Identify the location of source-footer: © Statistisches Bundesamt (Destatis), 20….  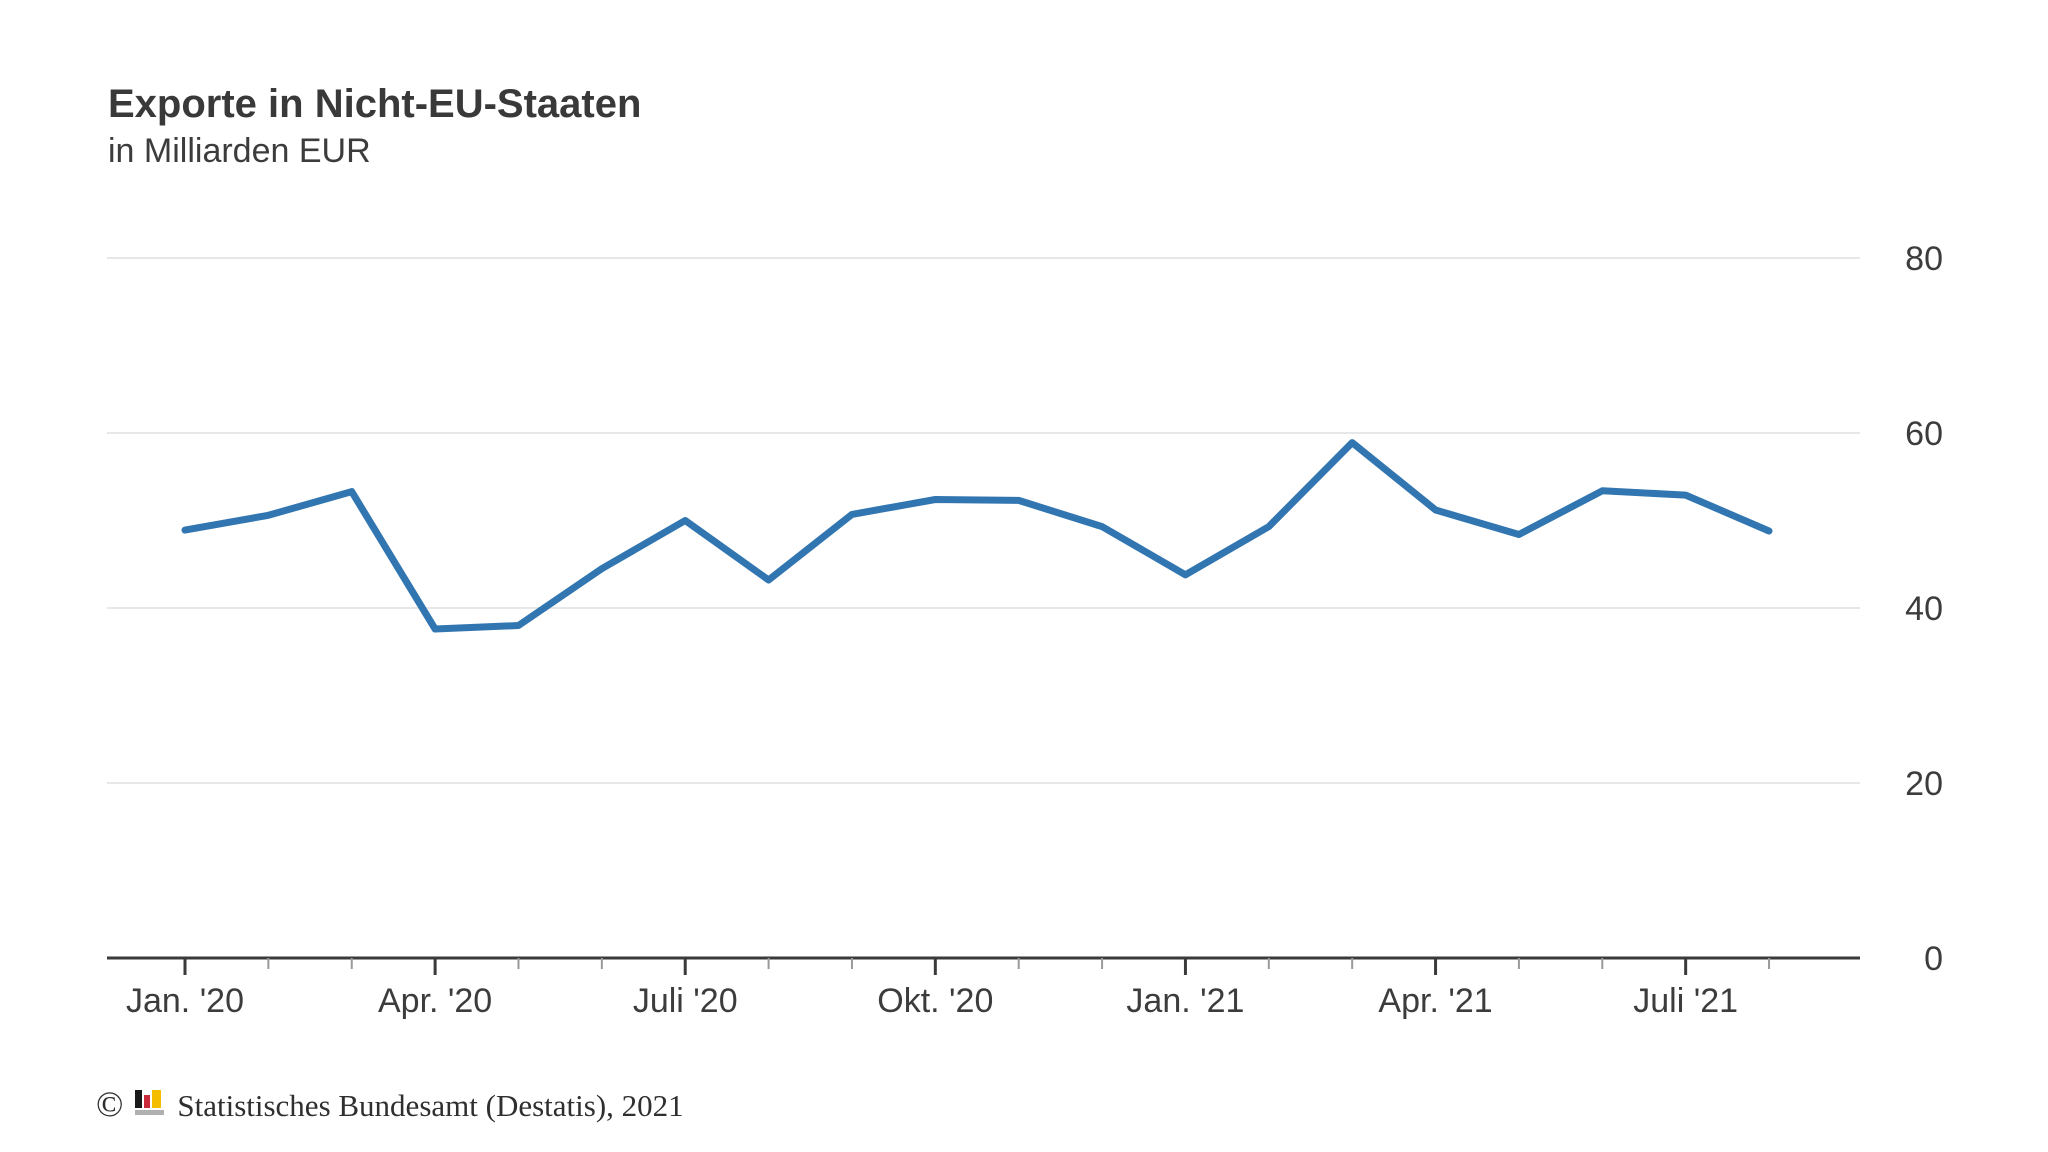
(390, 1106).